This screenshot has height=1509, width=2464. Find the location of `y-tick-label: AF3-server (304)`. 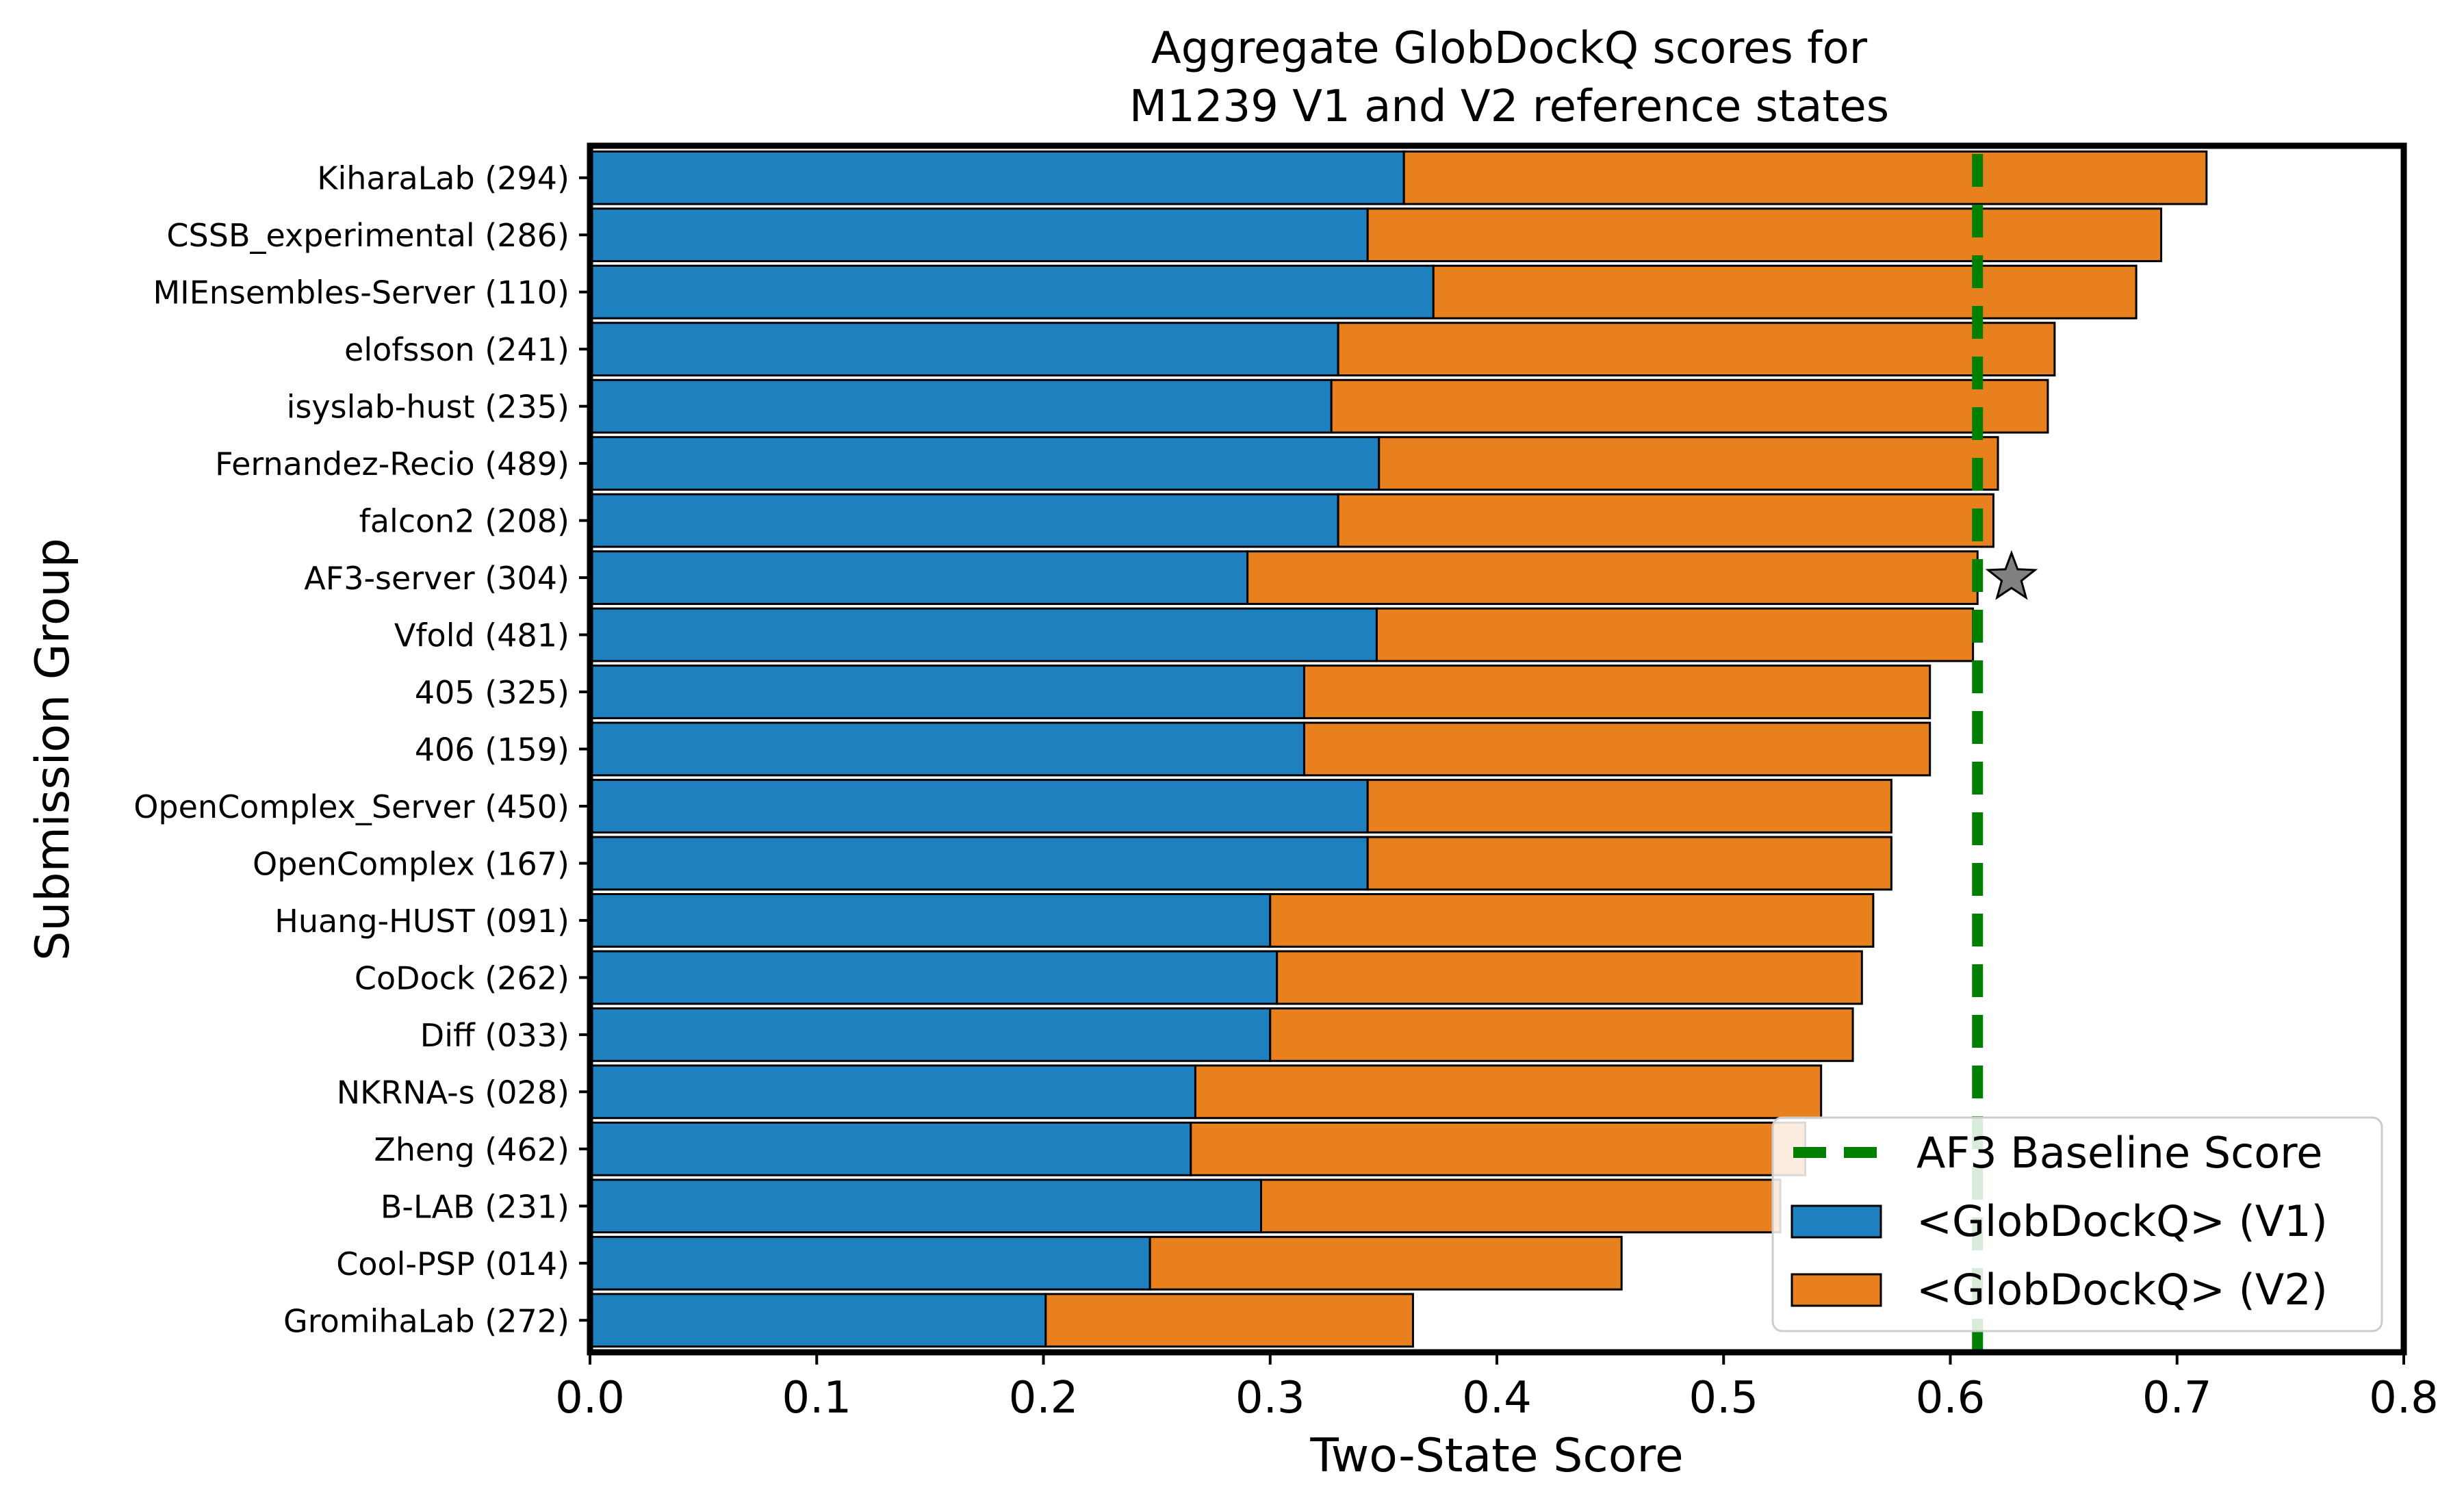

y-tick-label: AF3-server (304) is located at coordinates (436, 578).